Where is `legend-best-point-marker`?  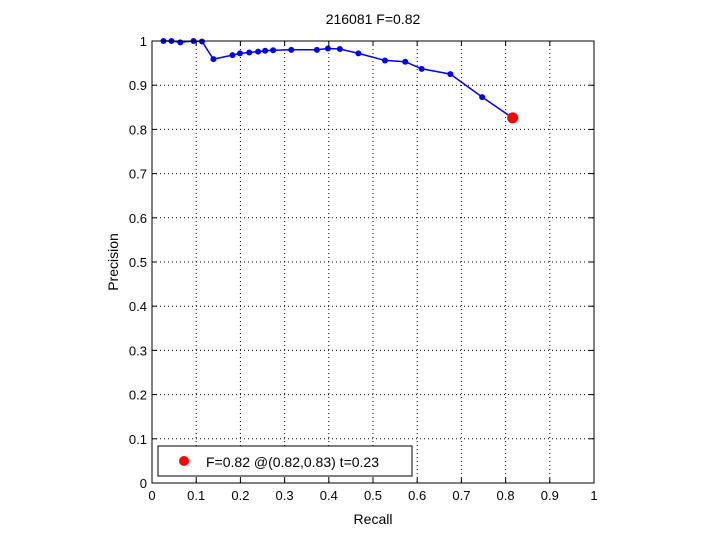 legend-best-point-marker is located at coordinates (184, 461).